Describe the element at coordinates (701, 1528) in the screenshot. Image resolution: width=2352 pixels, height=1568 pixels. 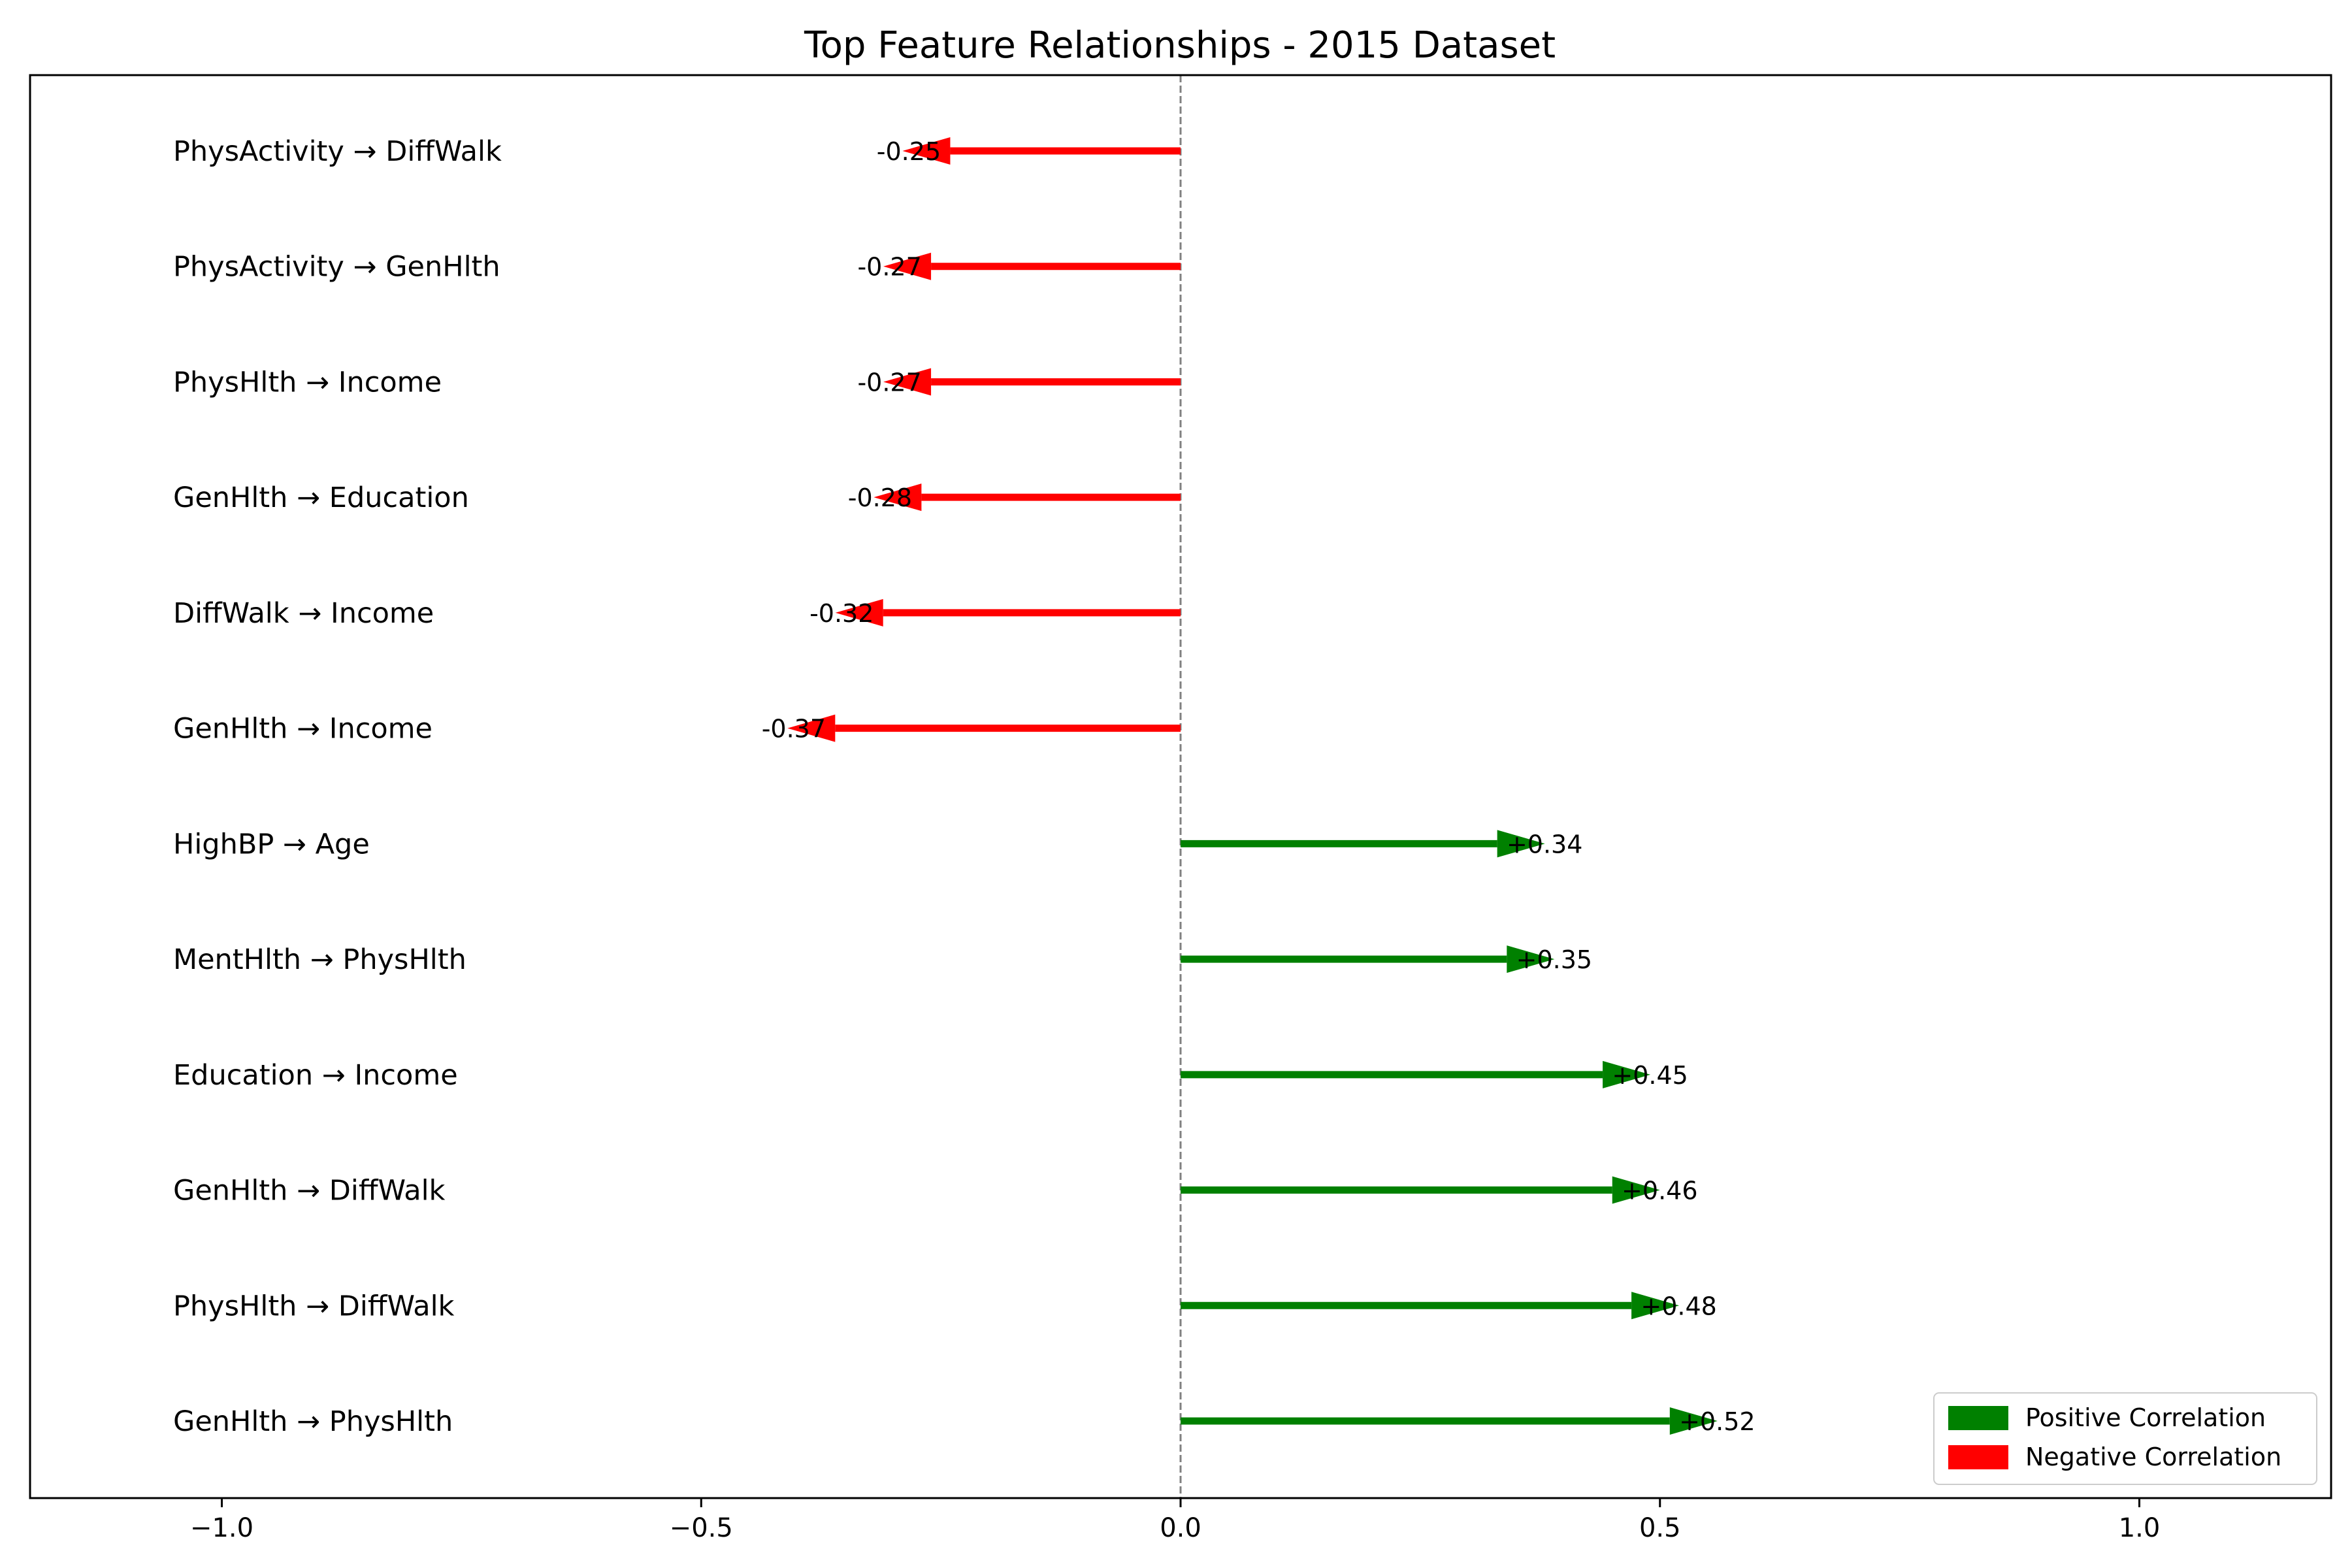
I see `x-tick-label: −0.5` at that location.